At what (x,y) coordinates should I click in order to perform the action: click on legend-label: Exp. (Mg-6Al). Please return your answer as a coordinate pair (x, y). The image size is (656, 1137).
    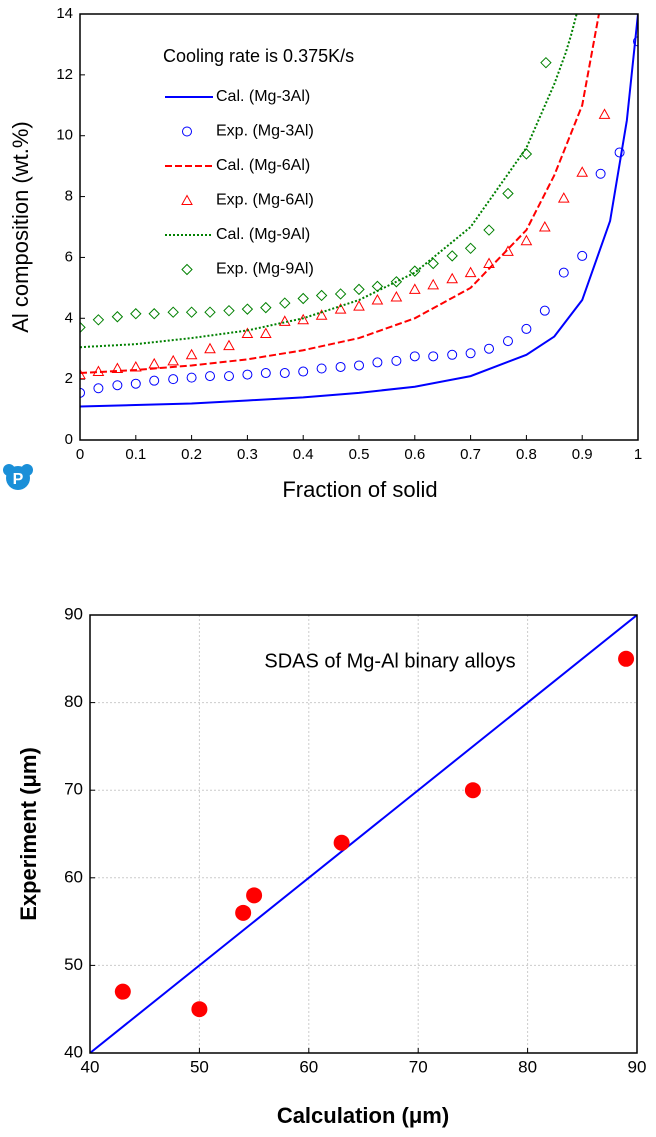
    Looking at the image, I should click on (265, 200).